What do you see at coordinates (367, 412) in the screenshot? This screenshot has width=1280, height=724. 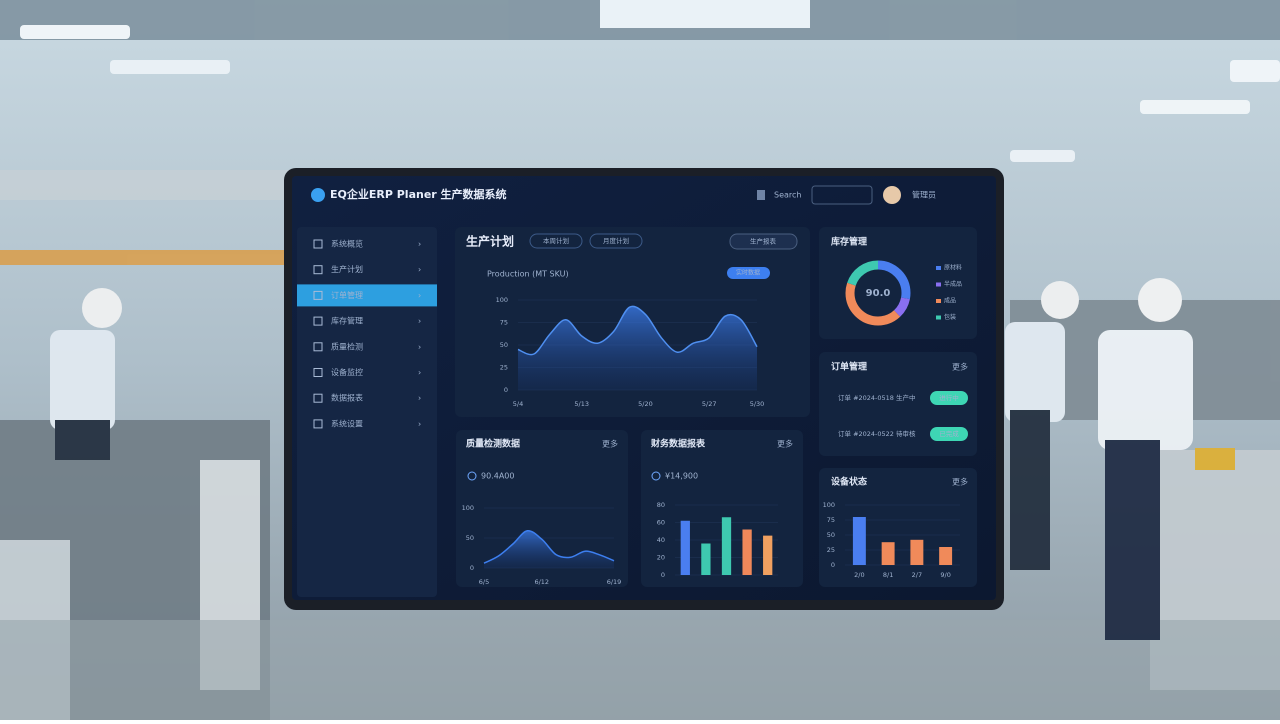 I see `sidebar` at bounding box center [367, 412].